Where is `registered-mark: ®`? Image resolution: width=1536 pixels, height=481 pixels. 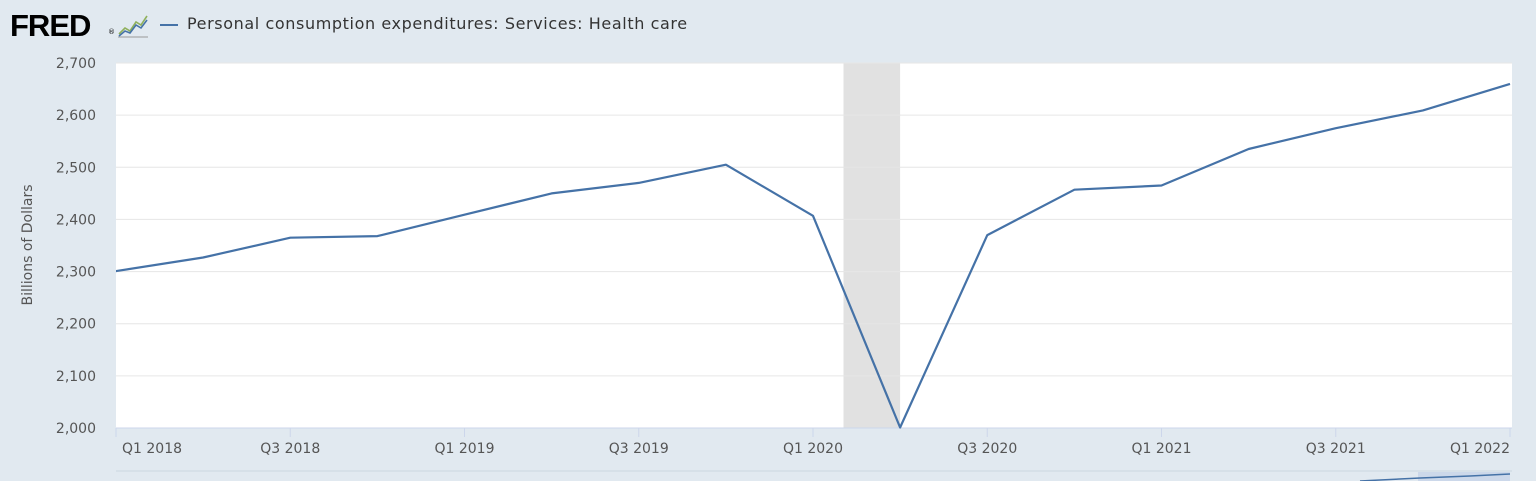 registered-mark: ® is located at coordinates (111, 32).